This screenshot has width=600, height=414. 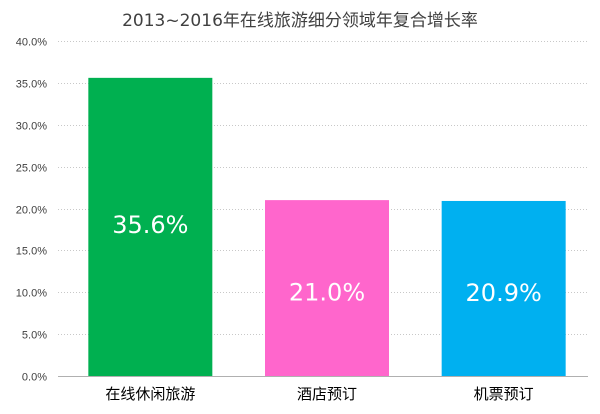 What do you see at coordinates (327, 394) in the screenshot?
I see `x-category-label: 酒店预订` at bounding box center [327, 394].